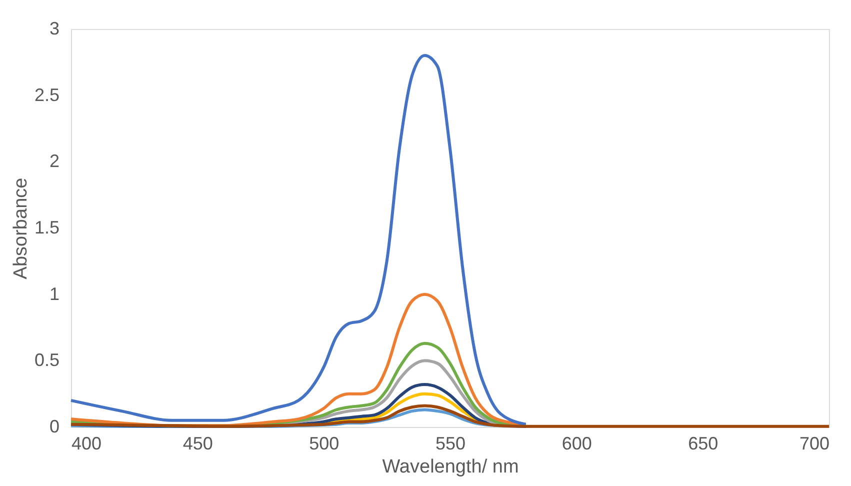 The height and width of the screenshot is (486, 851). Describe the element at coordinates (54, 294) in the screenshot. I see `y-tick-label: 1` at that location.